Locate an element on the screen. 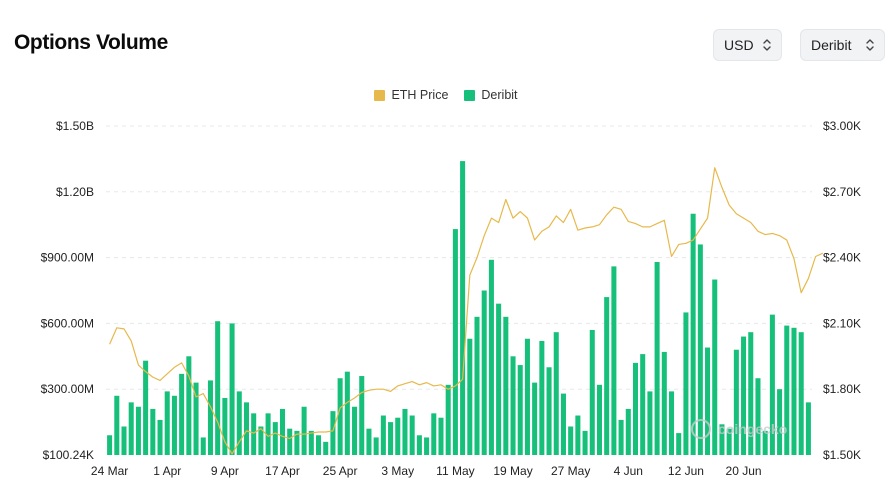 This screenshot has height=482, width=892. y-left-tick-label: $300.00M is located at coordinates (67, 389).